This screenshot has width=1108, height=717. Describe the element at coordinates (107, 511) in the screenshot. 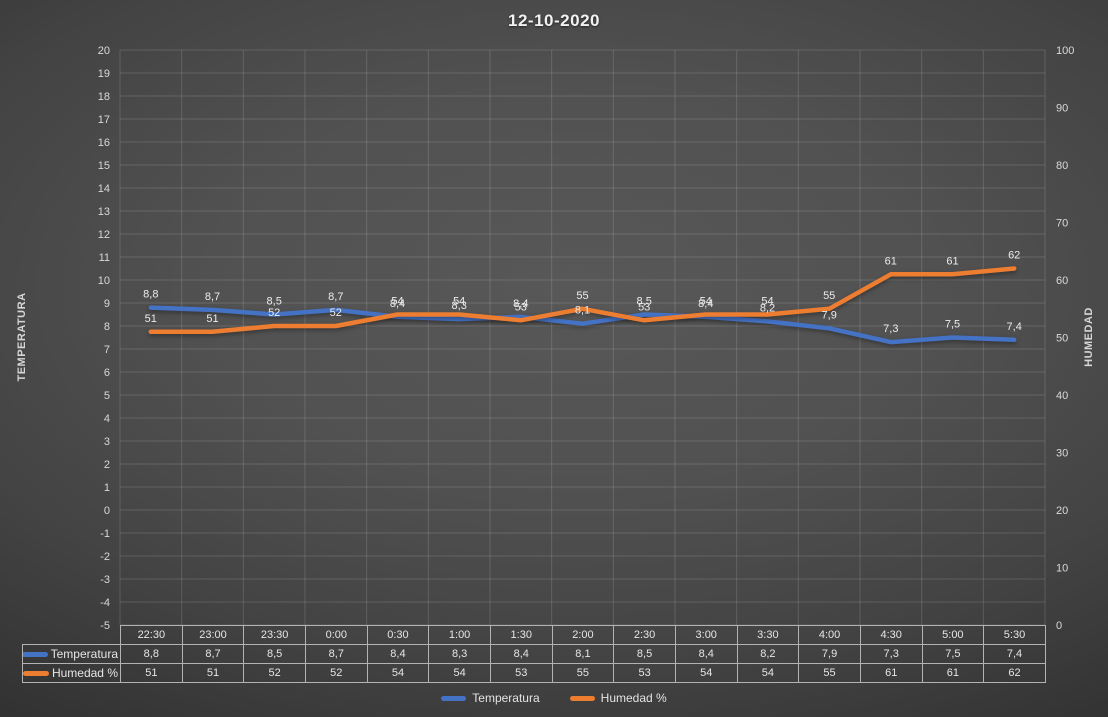

I see `left-axis-tick-label: 0` at that location.